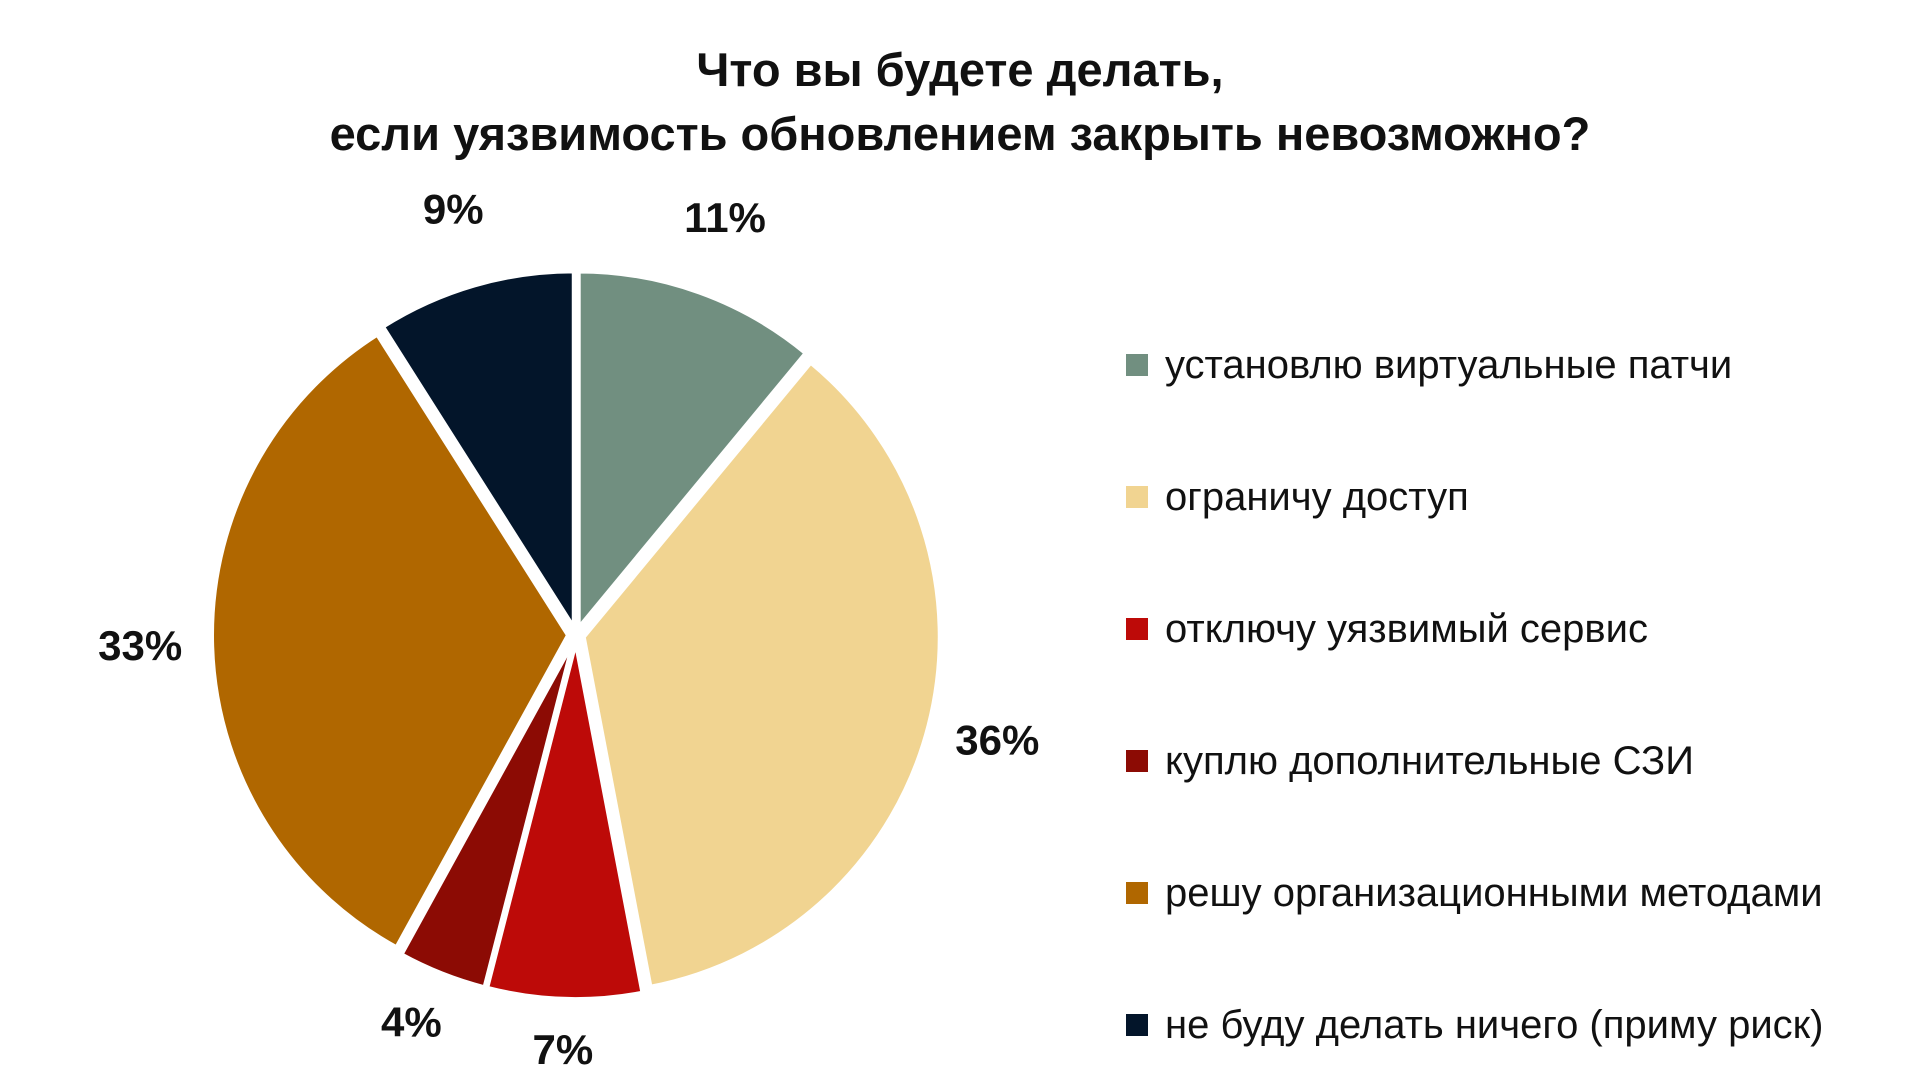 The height and width of the screenshot is (1080, 1920). I want to click on legend-label: ограничу доступ, so click(1317, 496).